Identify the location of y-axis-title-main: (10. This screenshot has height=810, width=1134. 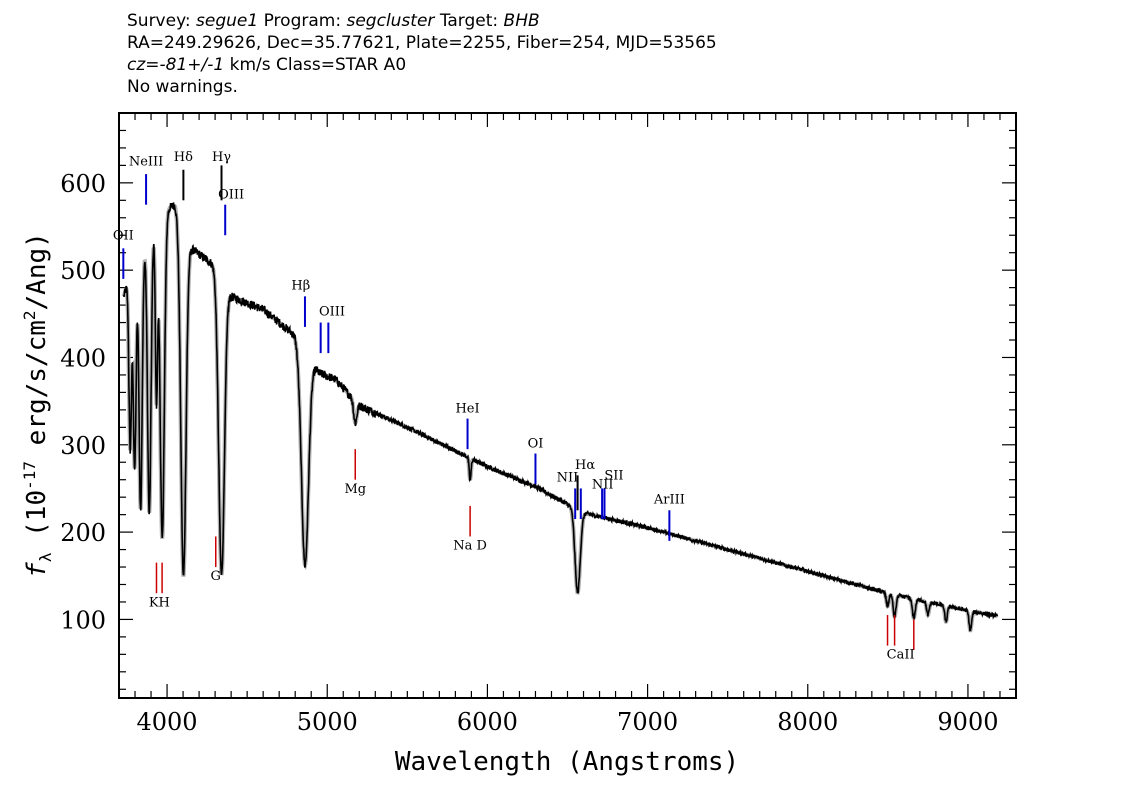
(37, 521).